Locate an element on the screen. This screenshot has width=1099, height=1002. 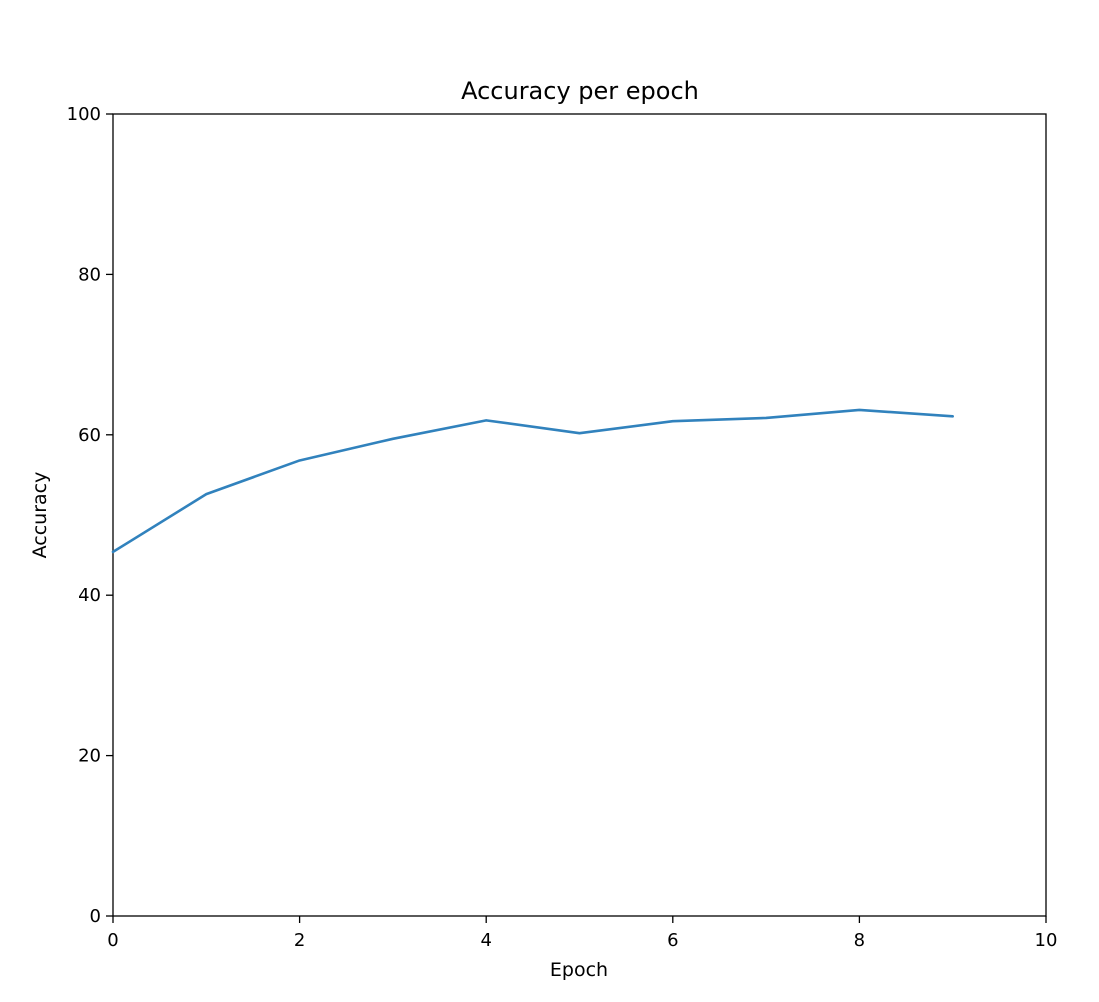
y-tick-label: 40 is located at coordinates (89, 595).